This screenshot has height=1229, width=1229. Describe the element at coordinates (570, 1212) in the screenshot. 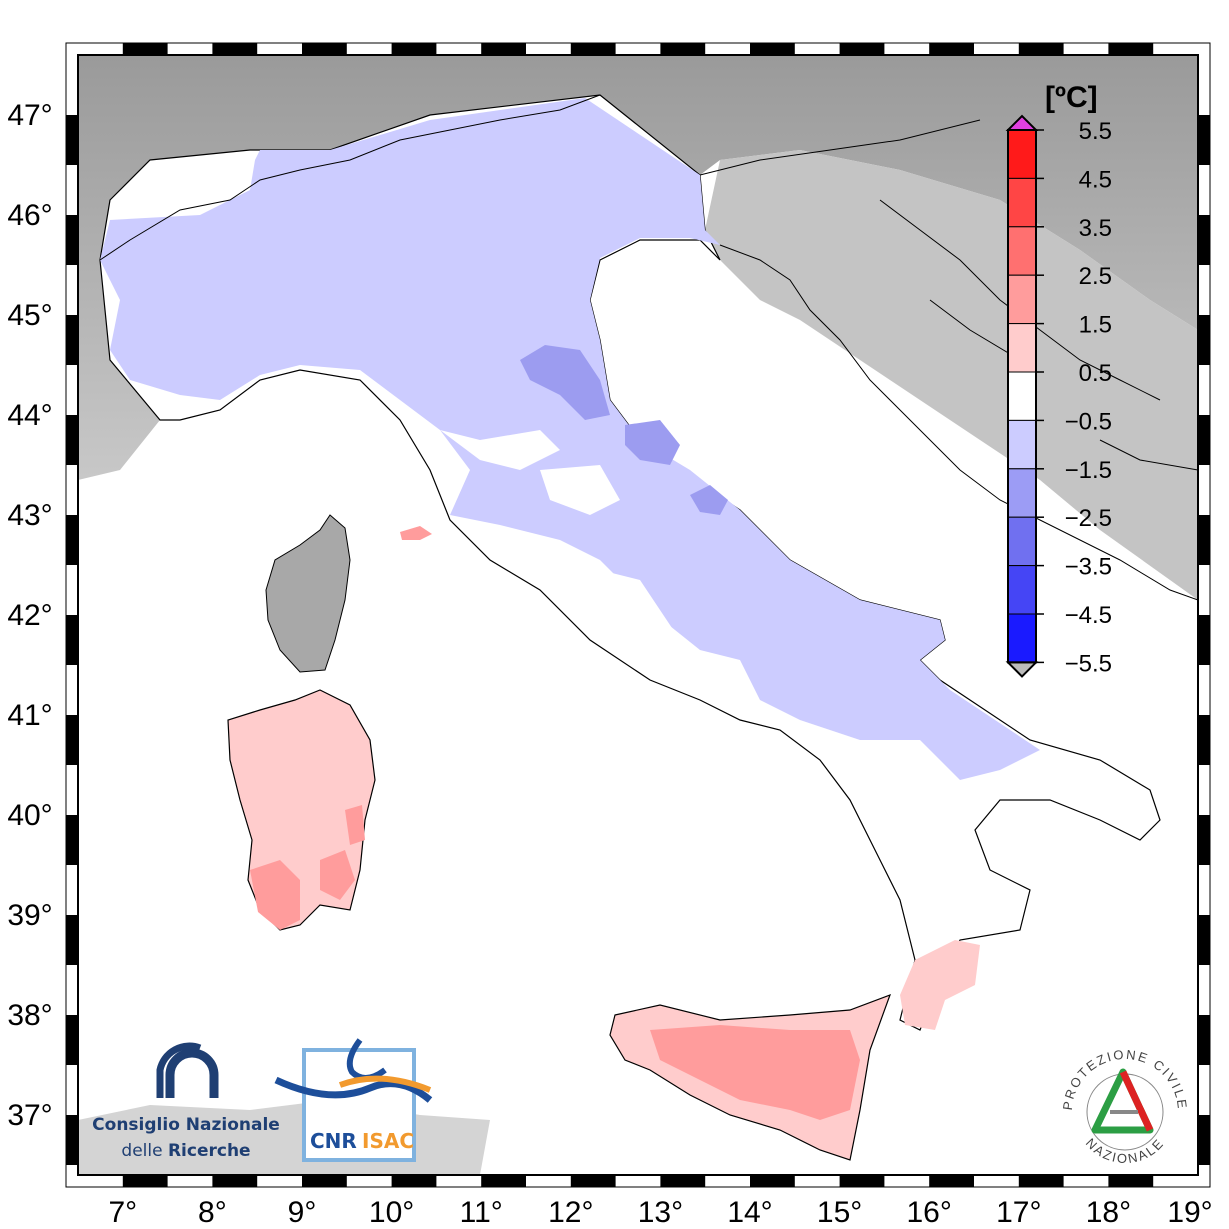

I see `longitude-label: 12°` at that location.